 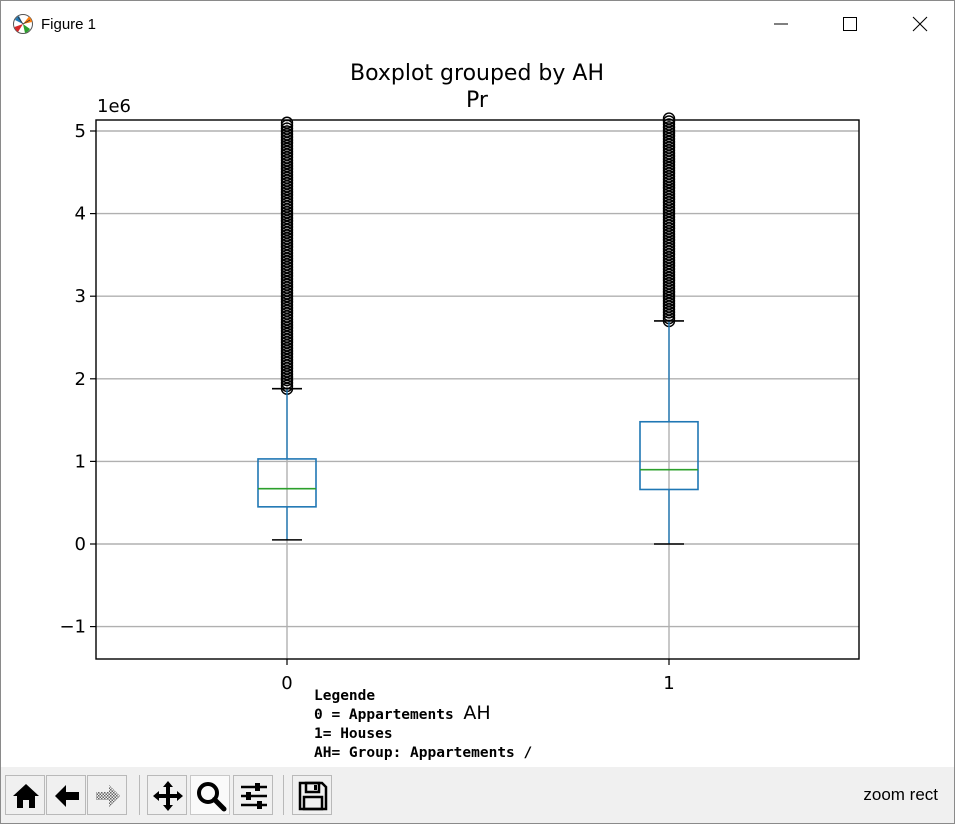 What do you see at coordinates (80, 296) in the screenshot?
I see `y-tick-label: 3` at bounding box center [80, 296].